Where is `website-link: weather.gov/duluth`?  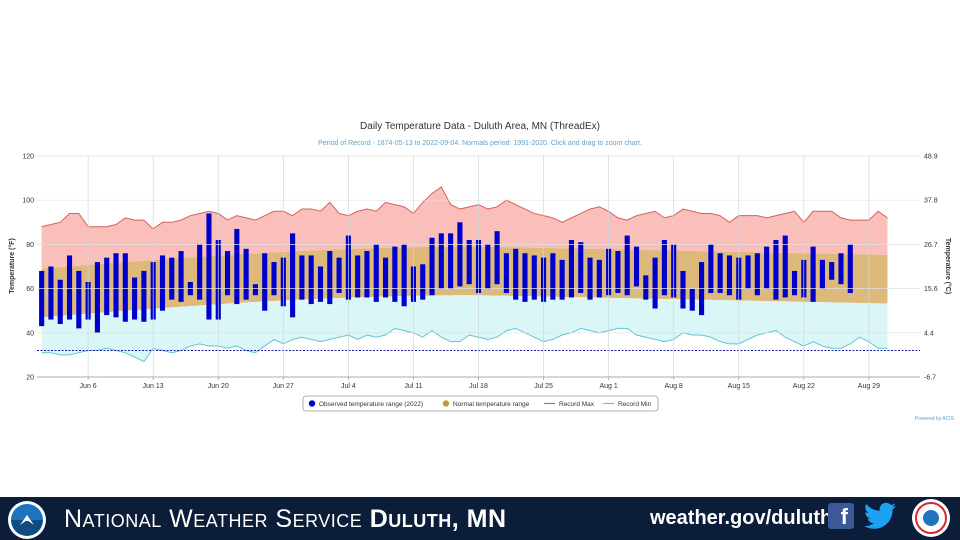 website-link: weather.gov/duluth is located at coordinates (741, 518).